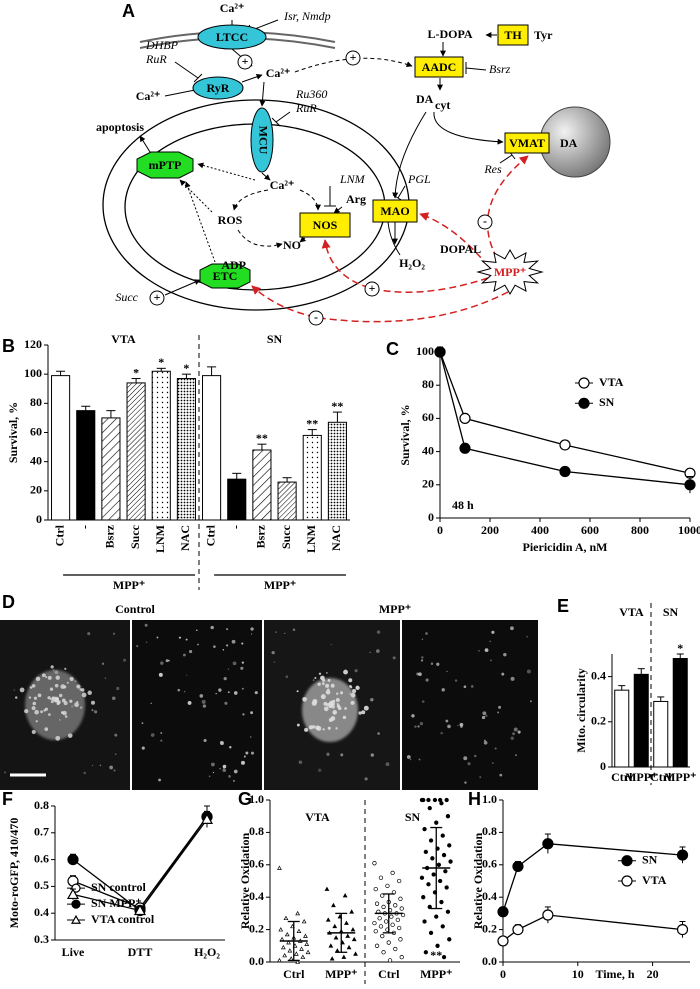 The width and height of the screenshot is (700, 989). I want to click on x-axis-label: Time, h, so click(614, 974).